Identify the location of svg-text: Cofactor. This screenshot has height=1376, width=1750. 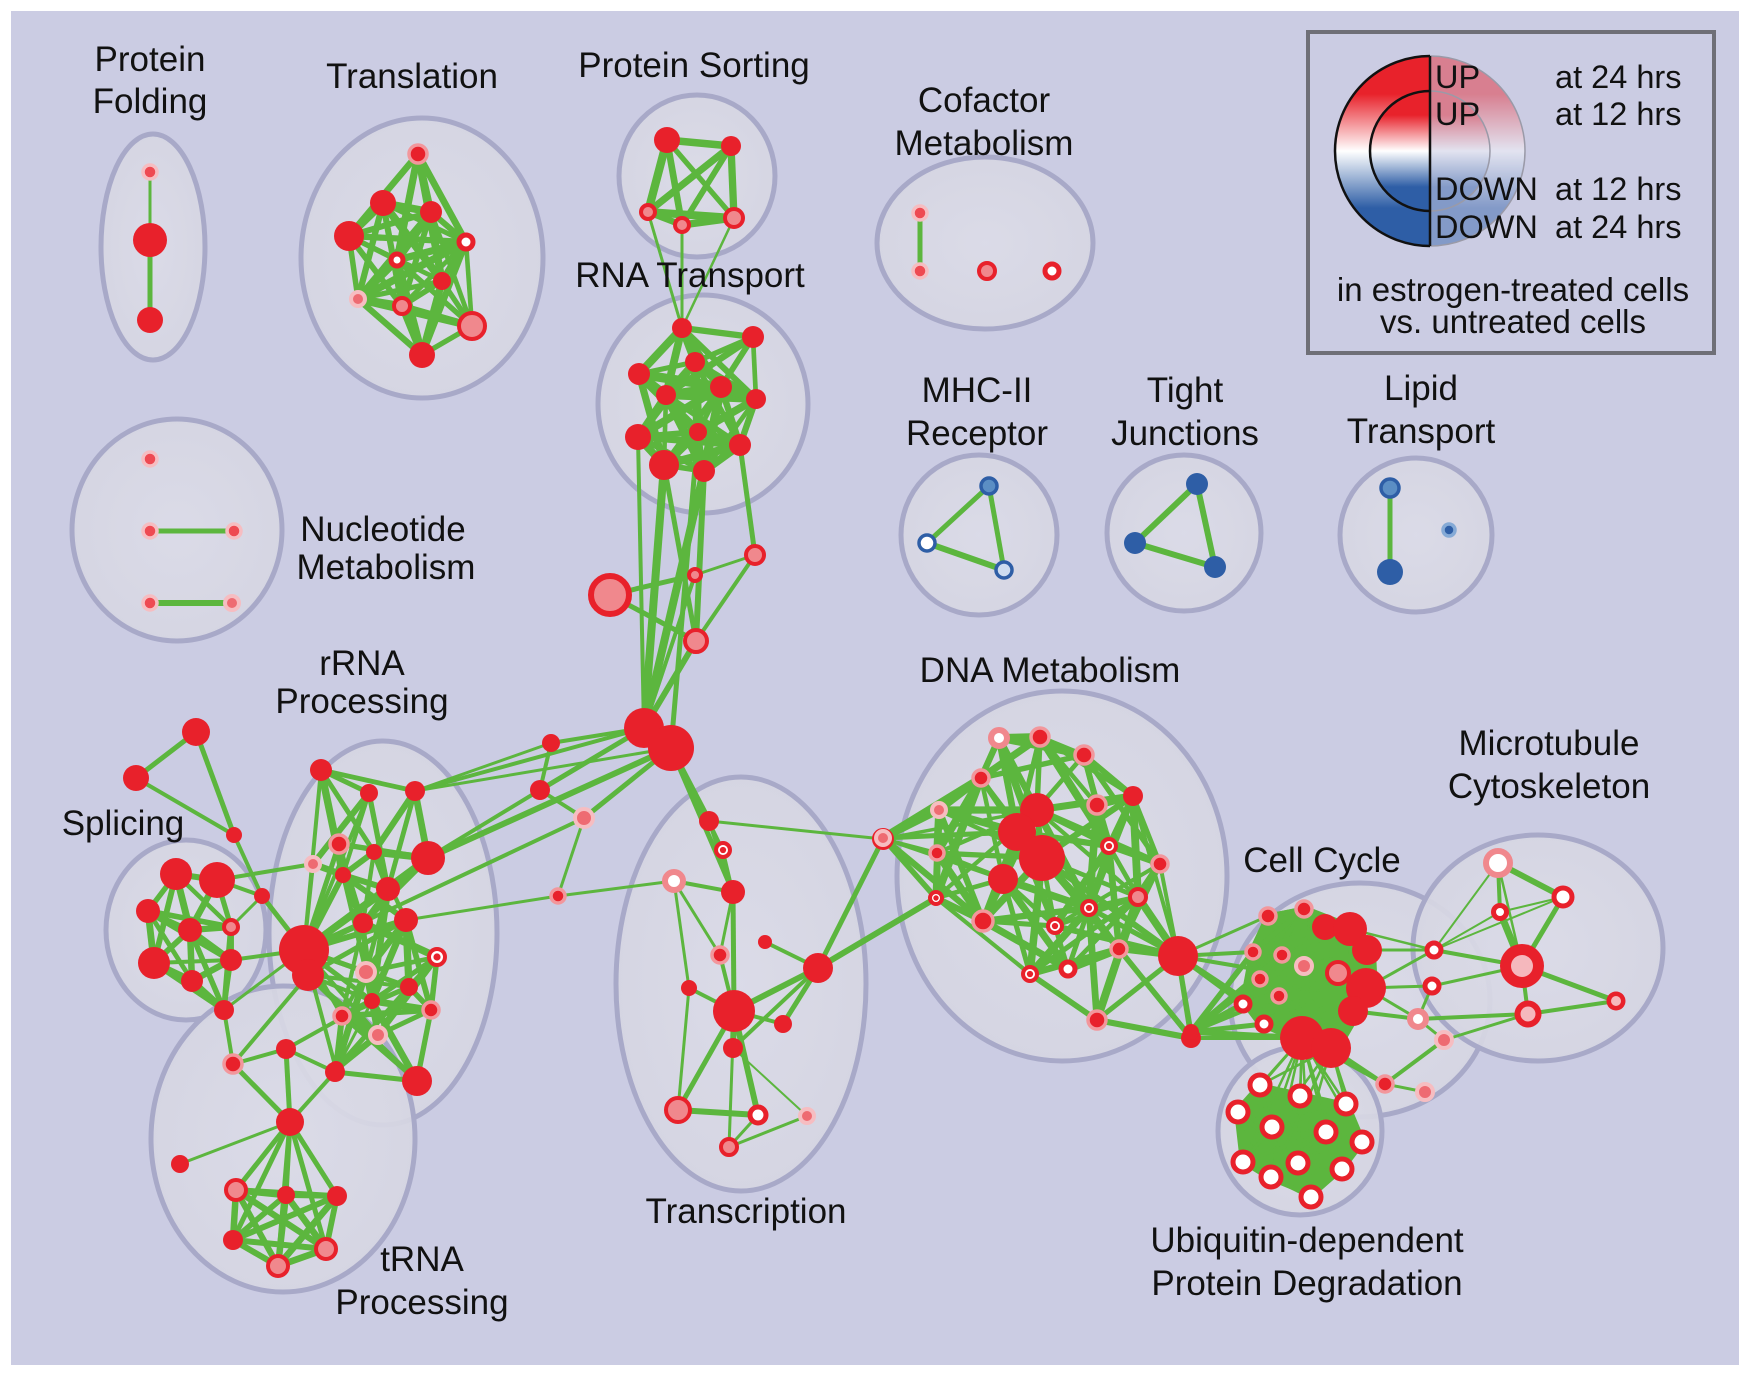
(984, 100).